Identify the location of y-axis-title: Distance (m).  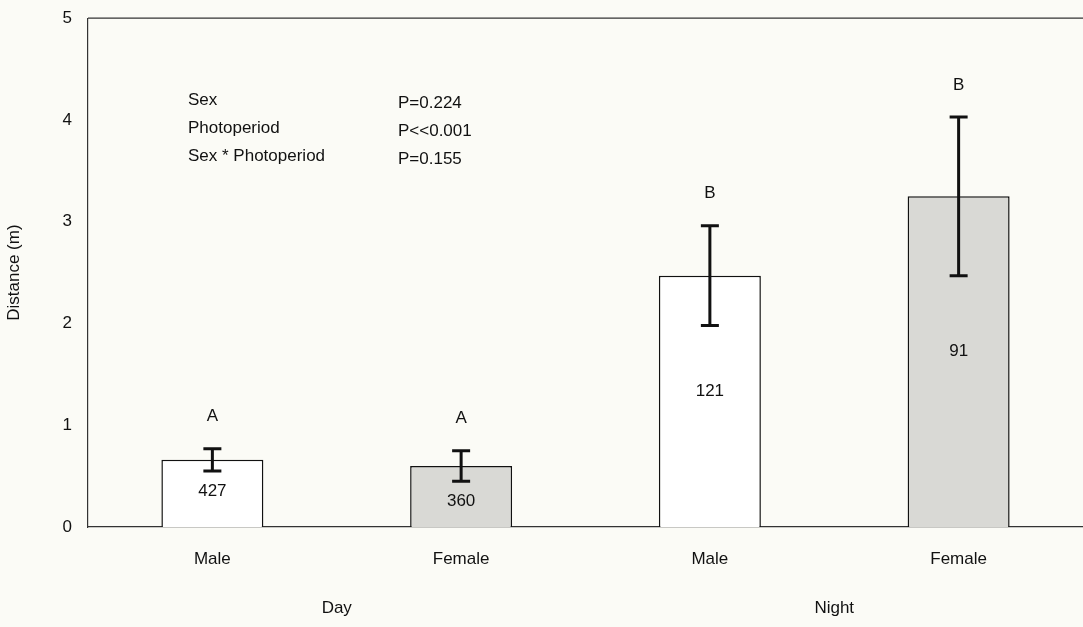
(13, 272).